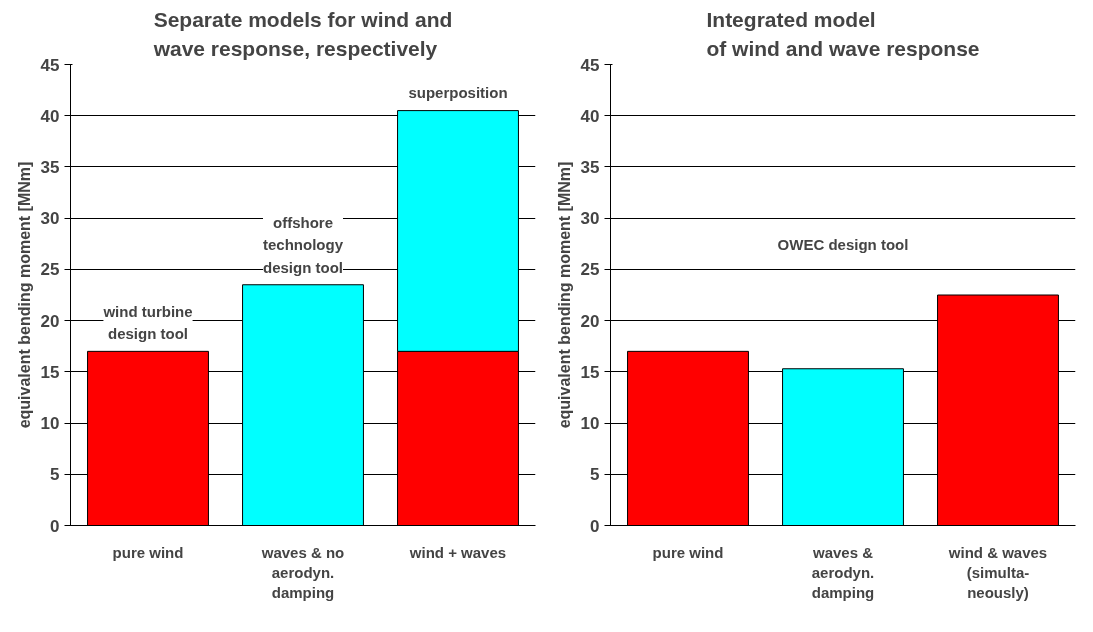 Image resolution: width=1093 pixels, height=632 pixels. I want to click on annotation: wind turbine design tool, so click(147, 323).